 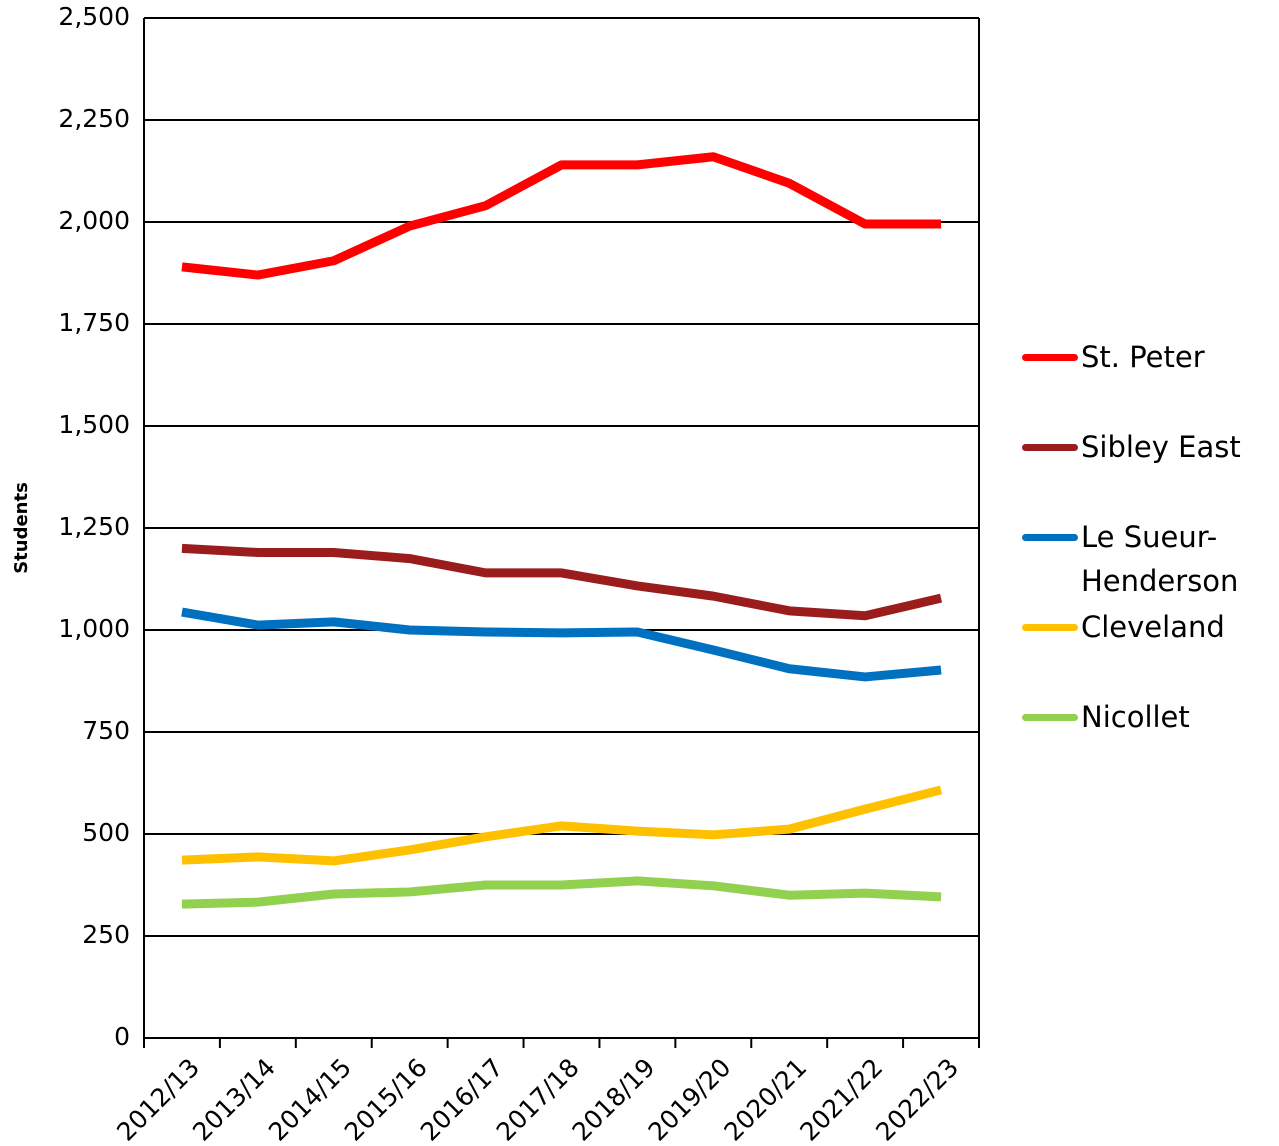 What do you see at coordinates (21, 528) in the screenshot?
I see `y-axis-title: Students` at bounding box center [21, 528].